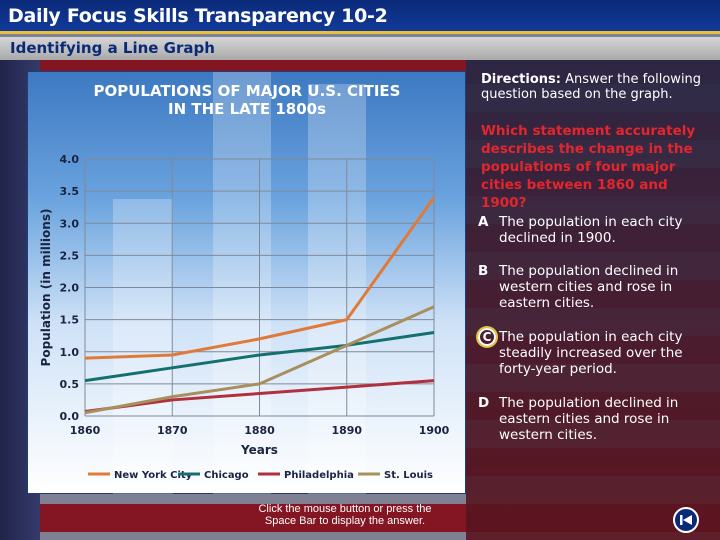  I want to click on legend-label: Chicago, so click(226, 475).